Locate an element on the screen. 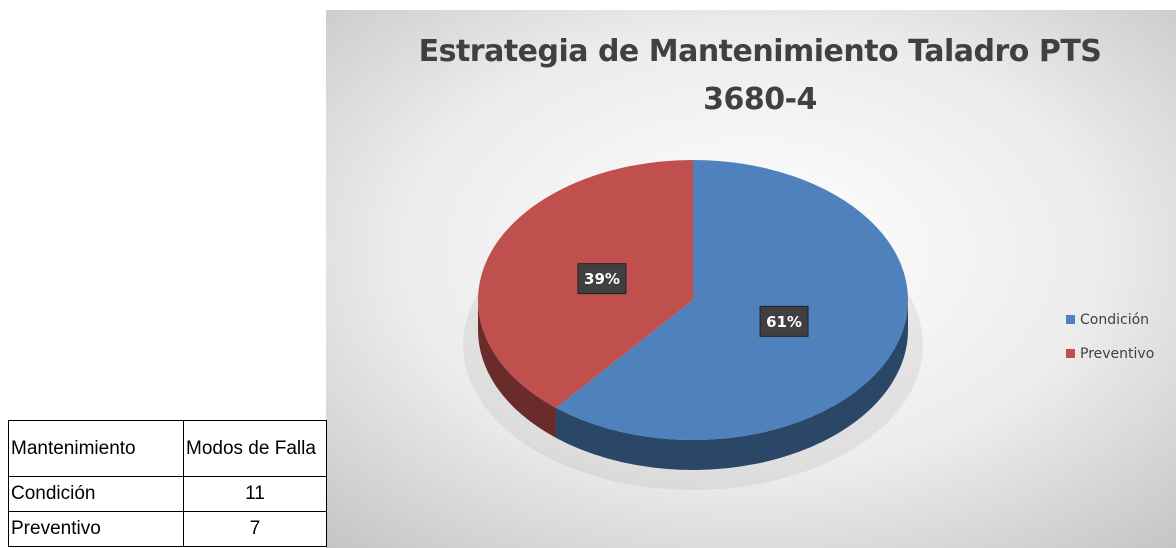 The image size is (1176, 548). legend-label: Preventivo is located at coordinates (1117, 354).